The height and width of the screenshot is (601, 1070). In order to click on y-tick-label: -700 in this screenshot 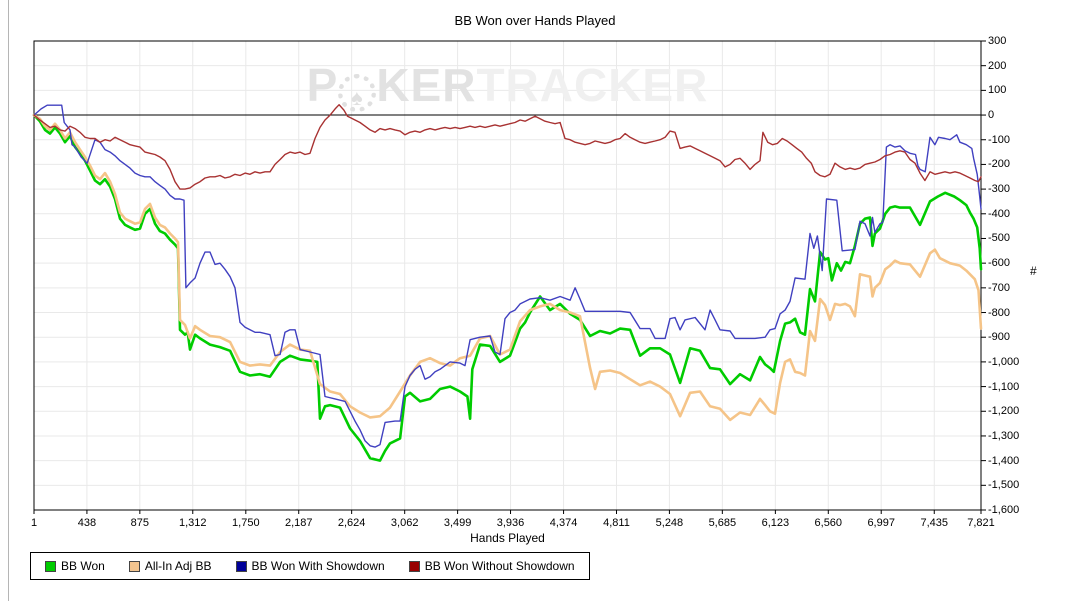, I will do `click(999, 287)`.